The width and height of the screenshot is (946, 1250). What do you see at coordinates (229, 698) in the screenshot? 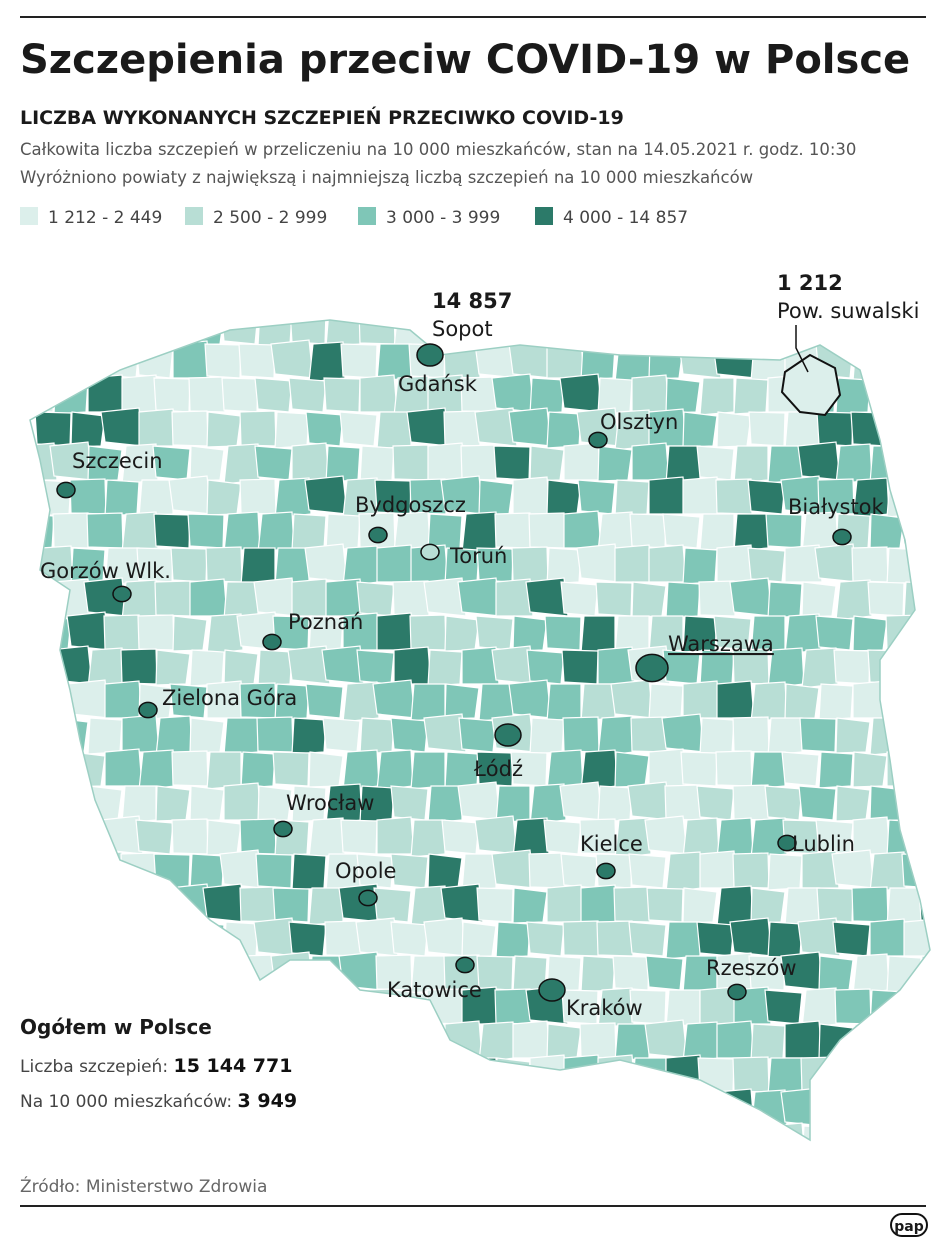
I see `city-label: Zielona Góra` at bounding box center [229, 698].